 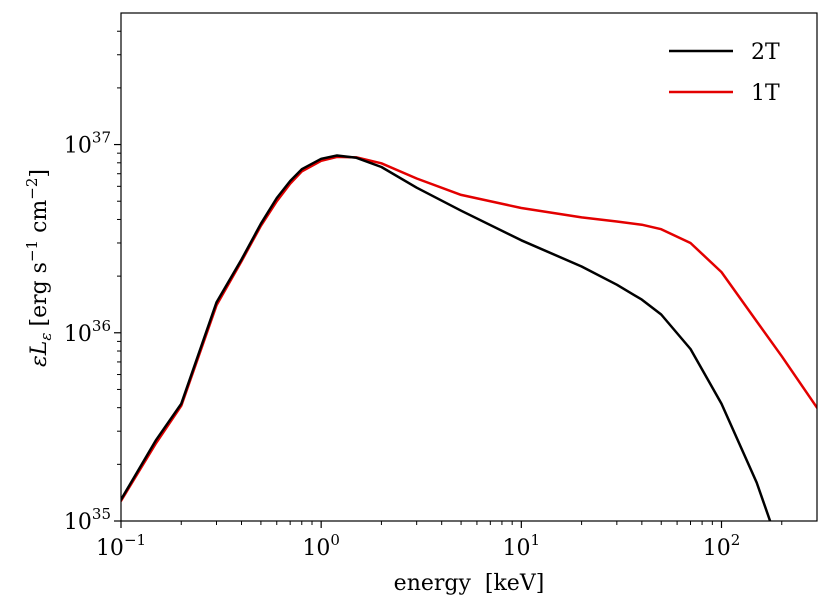 I want to click on y-tick-exp: 37, so click(x=101, y=138).